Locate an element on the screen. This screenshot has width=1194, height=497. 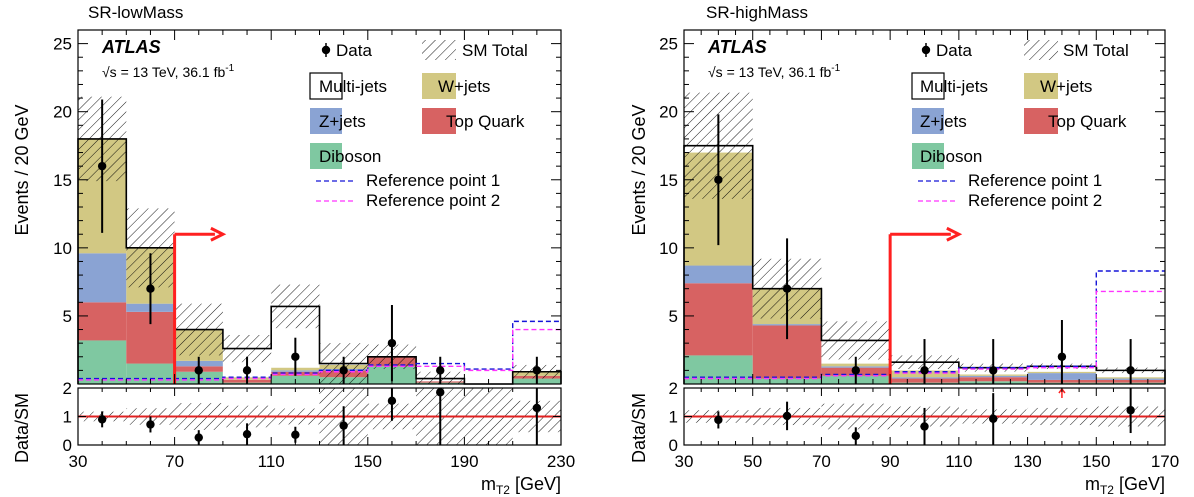
x-tick-label: 70 is located at coordinates (821, 461).